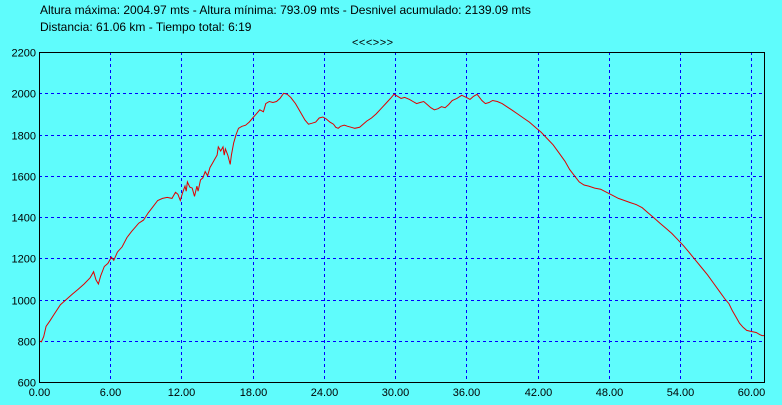 The image size is (782, 405). Describe the element at coordinates (681, 393) in the screenshot. I see `x-tick-label: 54.00` at that location.